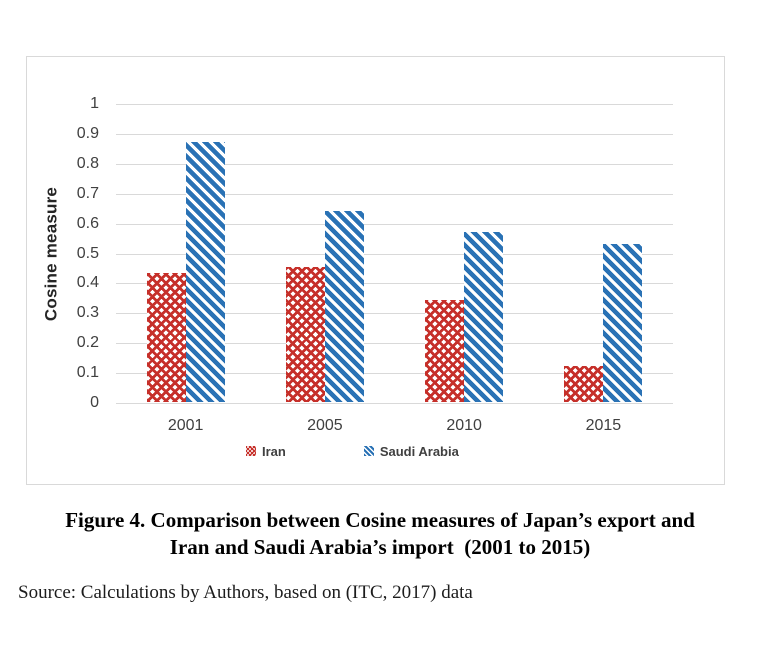 The image size is (760, 651). I want to click on y-tick-label: 0.3, so click(87, 313).